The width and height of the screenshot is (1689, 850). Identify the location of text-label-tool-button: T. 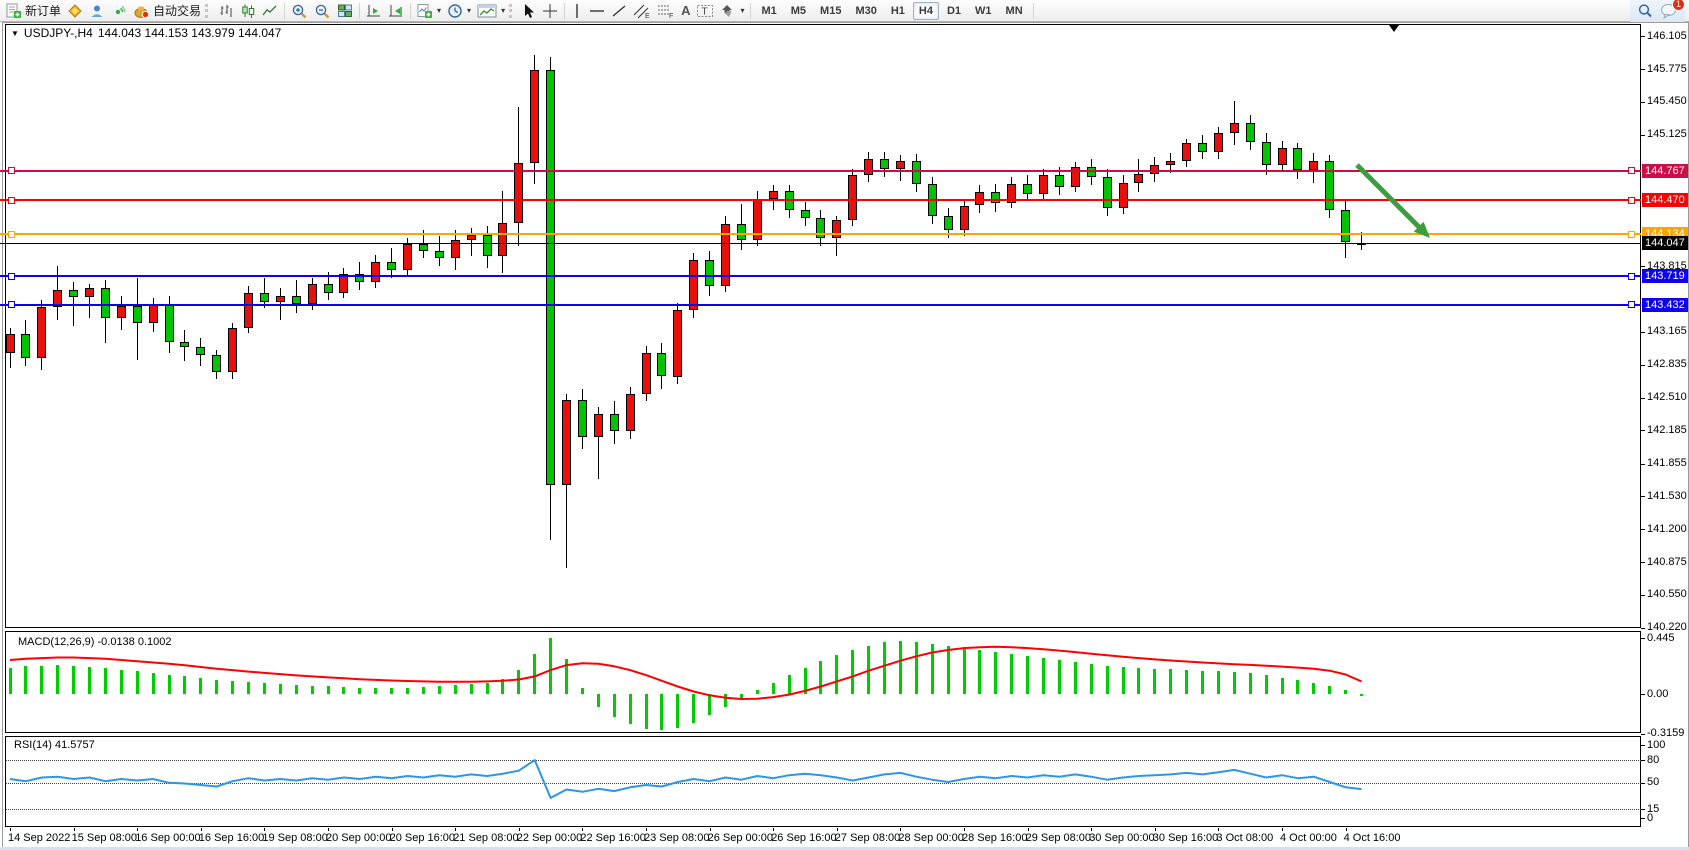
(705, 11).